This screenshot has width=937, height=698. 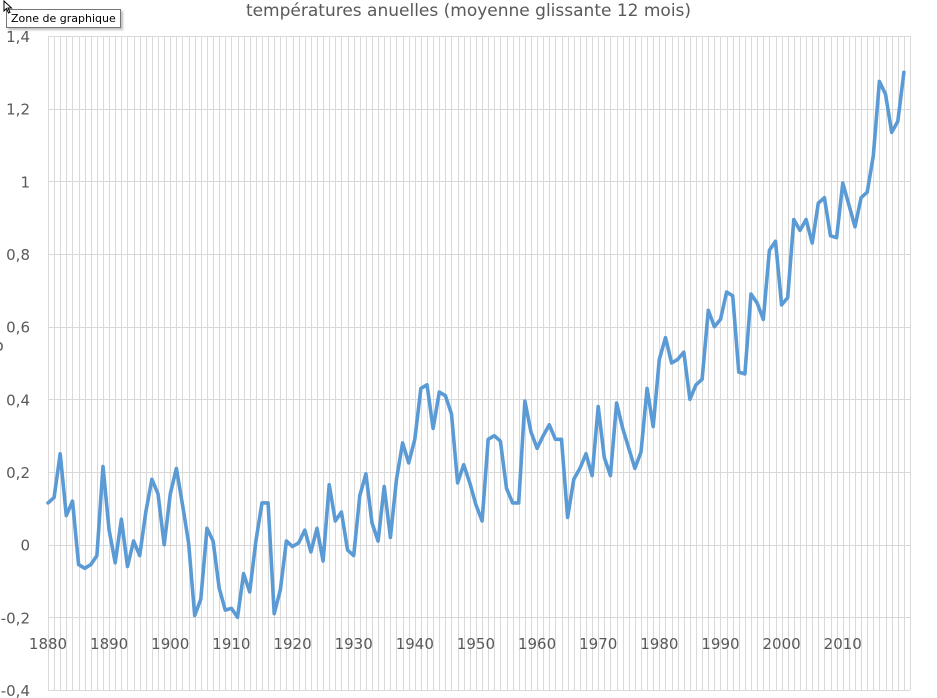 I want to click on y-tick-label: 0,2, so click(x=18, y=473).